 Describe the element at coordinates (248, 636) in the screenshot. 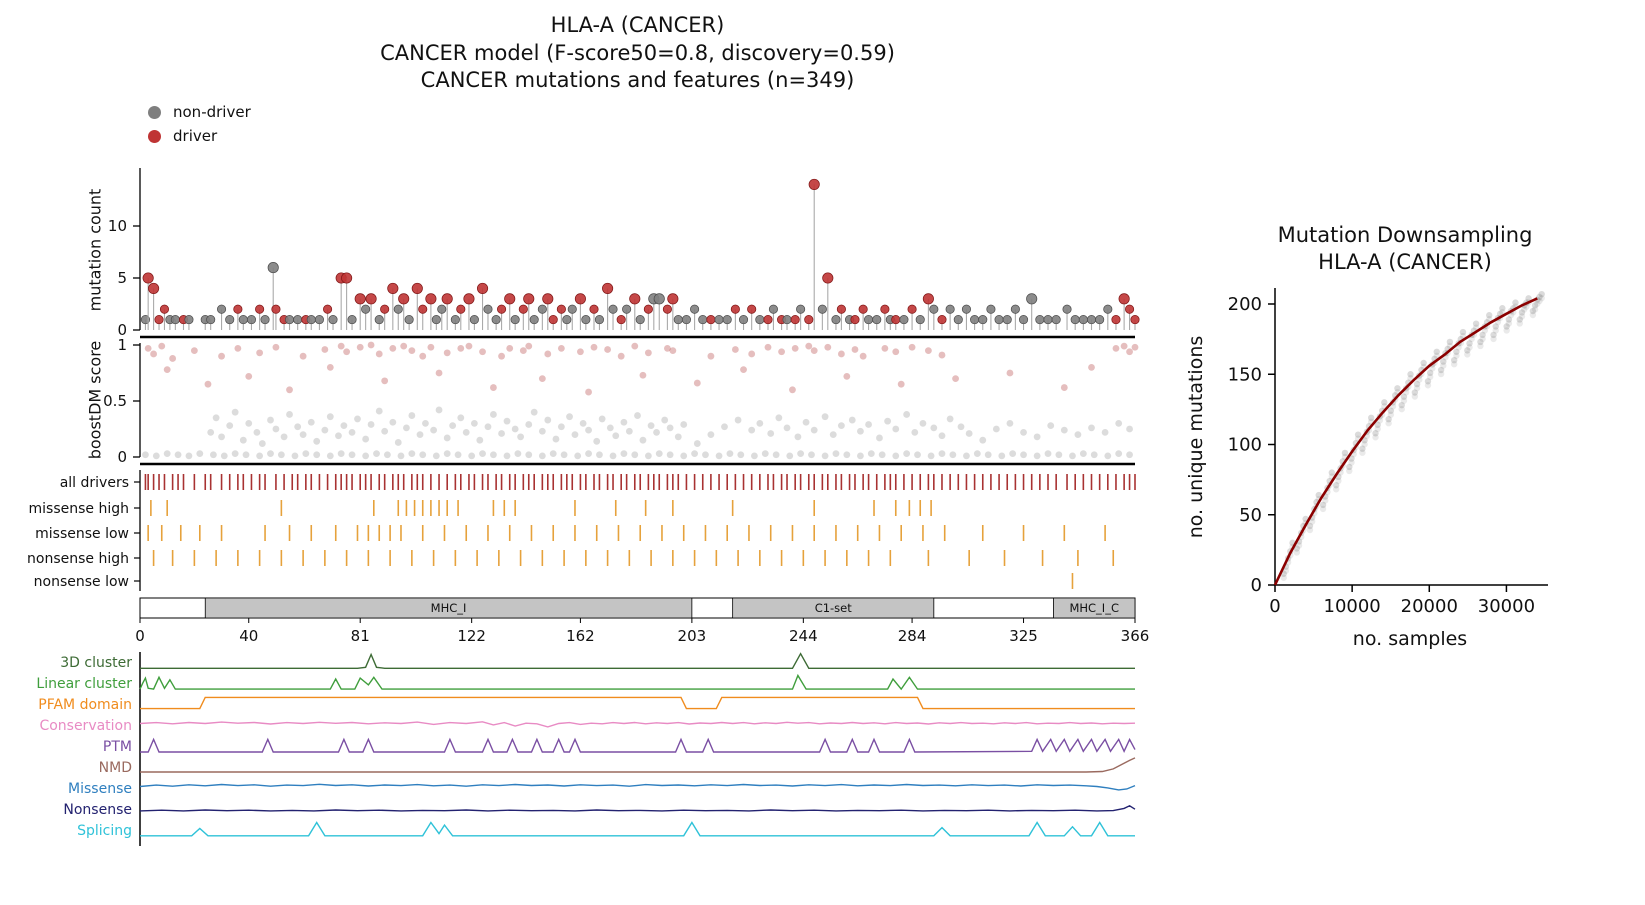

I see `svg-text: 40` at that location.